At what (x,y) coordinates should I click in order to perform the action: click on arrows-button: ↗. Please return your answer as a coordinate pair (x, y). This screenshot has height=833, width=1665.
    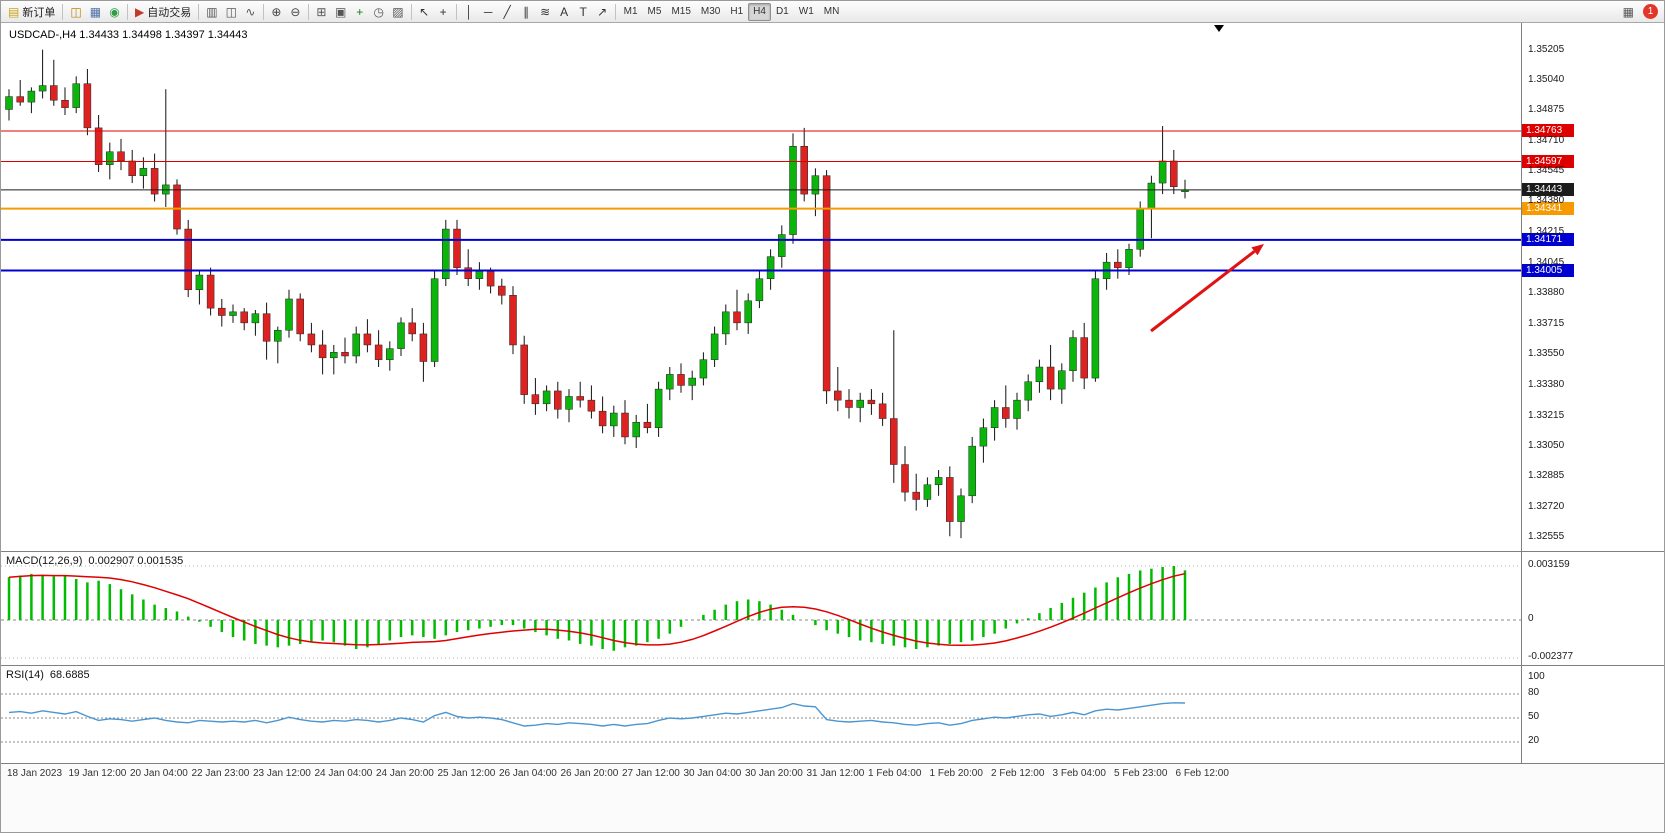
    Looking at the image, I should click on (602, 12).